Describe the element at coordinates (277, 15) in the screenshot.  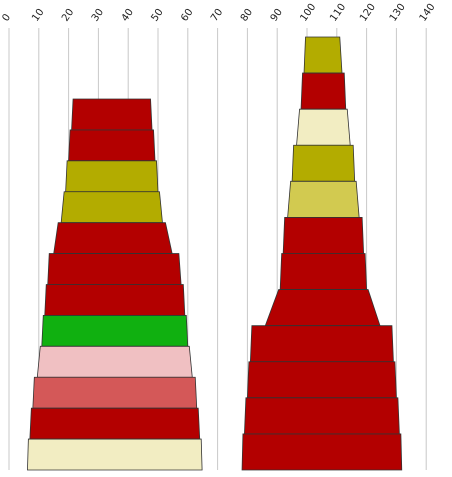
I see `x-tick-label-90: 90` at that location.